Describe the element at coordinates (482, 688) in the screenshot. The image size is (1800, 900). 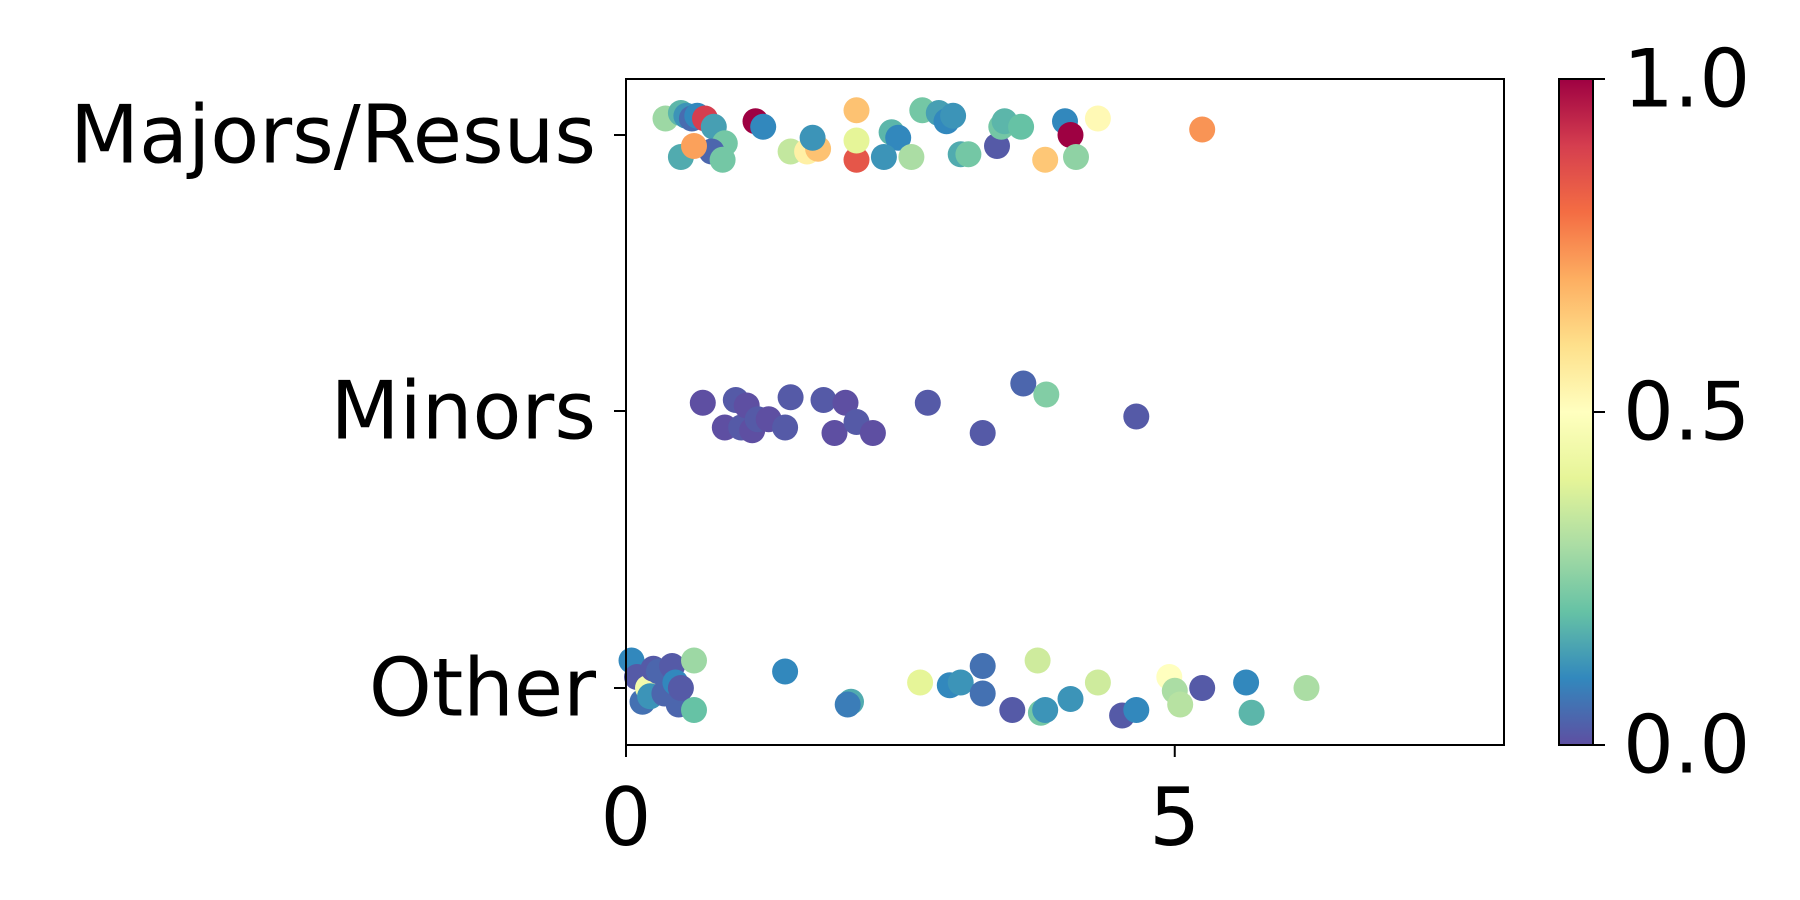
I see `y-tick-label: Other` at that location.